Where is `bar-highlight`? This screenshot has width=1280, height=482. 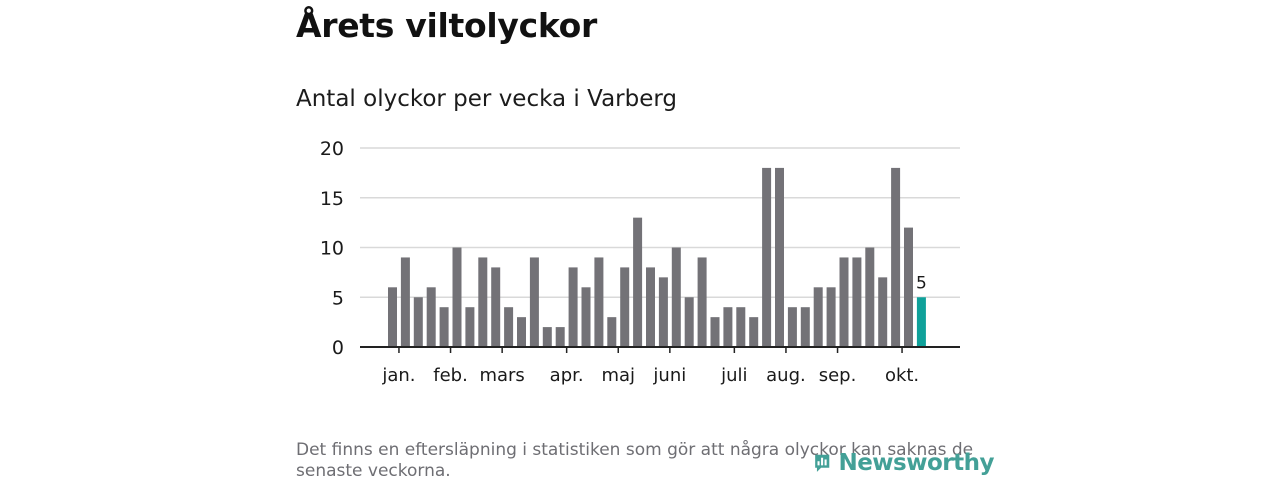
bar-highlight is located at coordinates (921, 322).